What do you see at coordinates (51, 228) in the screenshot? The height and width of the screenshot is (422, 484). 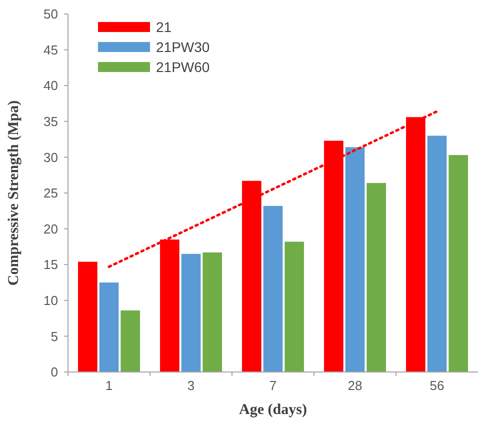 I see `y-tick-label: 20` at bounding box center [51, 228].